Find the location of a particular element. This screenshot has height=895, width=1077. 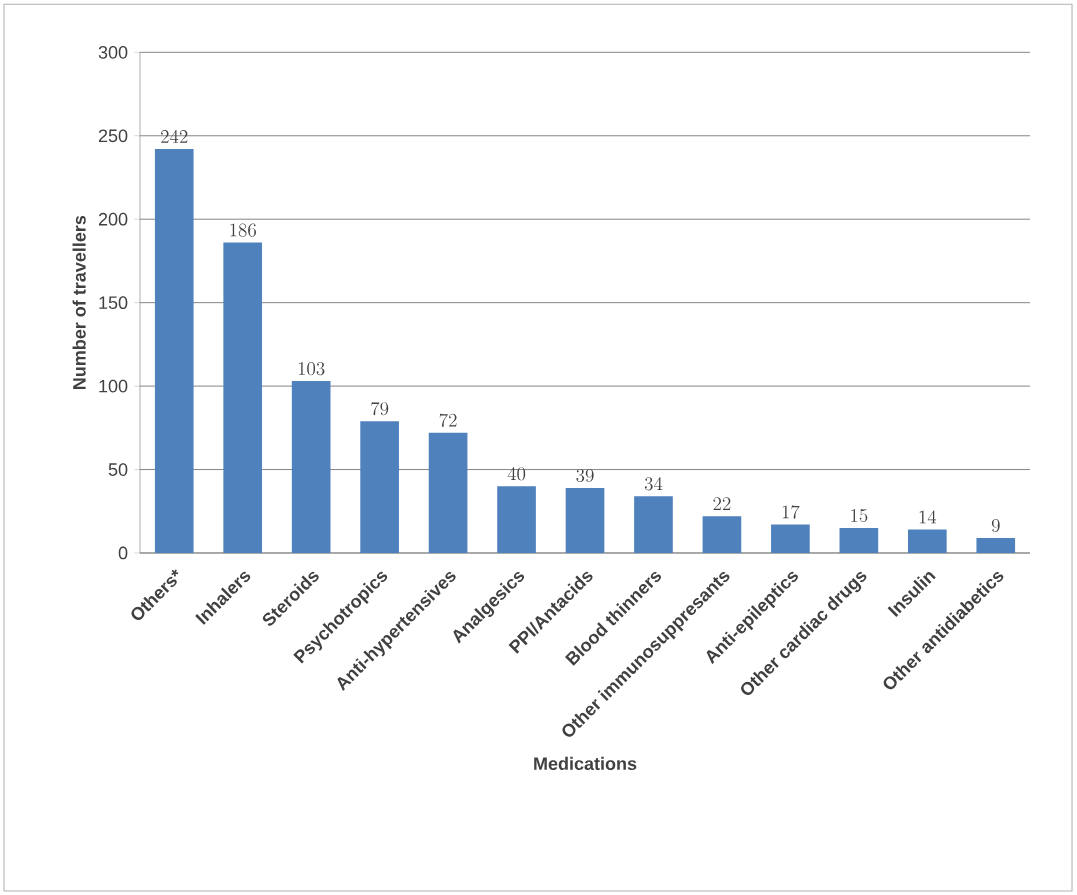

x-axis-title: Medications is located at coordinates (585, 763).